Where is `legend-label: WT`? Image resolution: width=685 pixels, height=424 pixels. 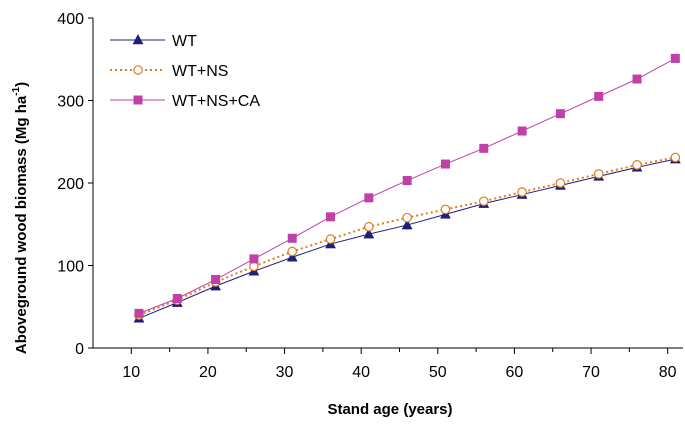 legend-label: WT is located at coordinates (184, 41).